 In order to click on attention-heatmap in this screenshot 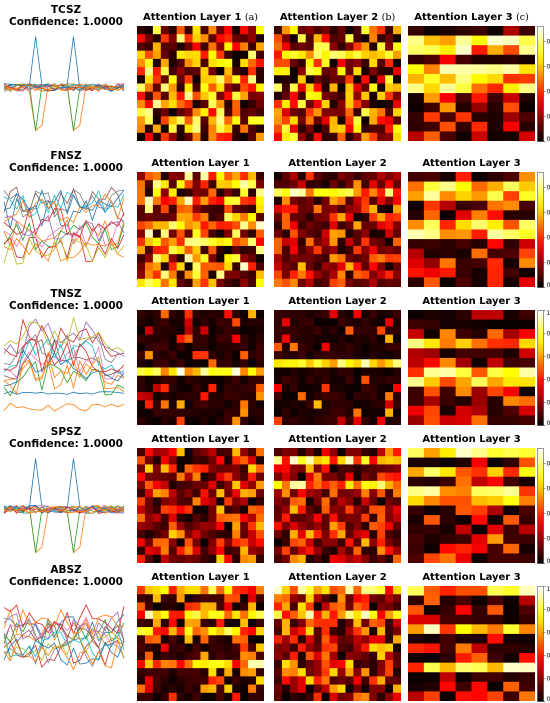, I will do `click(471, 367)`.